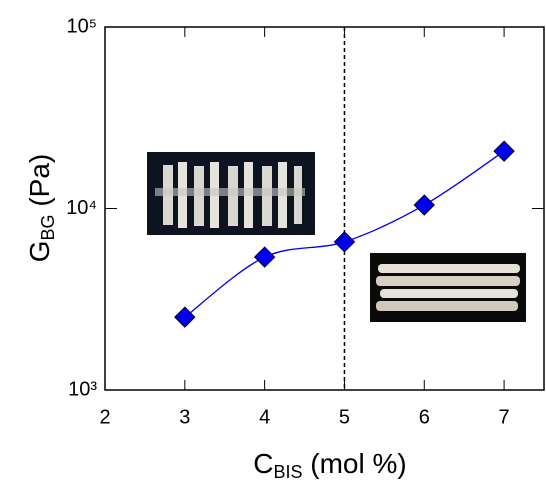 This screenshot has width=546, height=485. What do you see at coordinates (263, 463) in the screenshot?
I see `axis-title-main: C` at bounding box center [263, 463].